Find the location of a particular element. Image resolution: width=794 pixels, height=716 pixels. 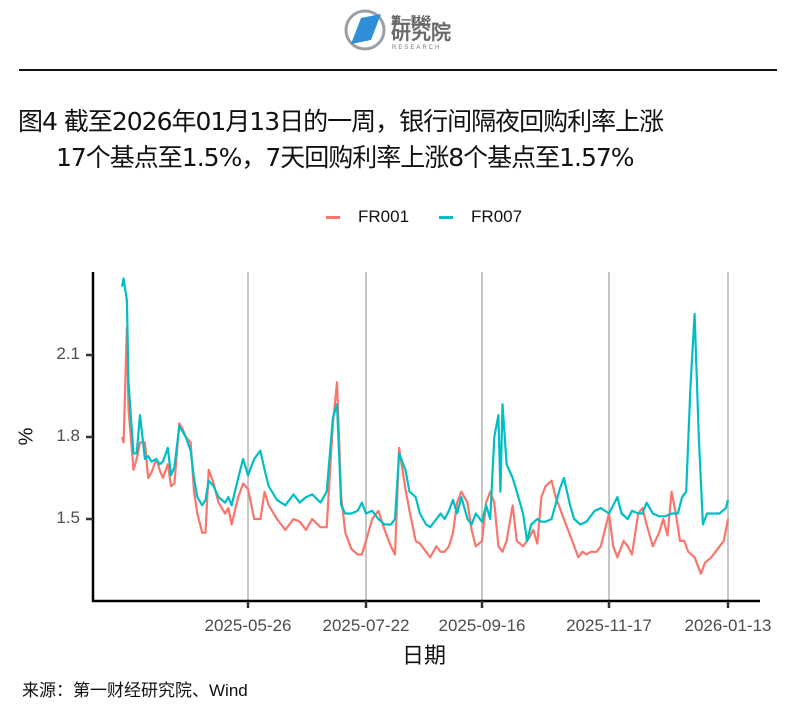

x-tick-label: 2025-11-17 is located at coordinates (609, 625).